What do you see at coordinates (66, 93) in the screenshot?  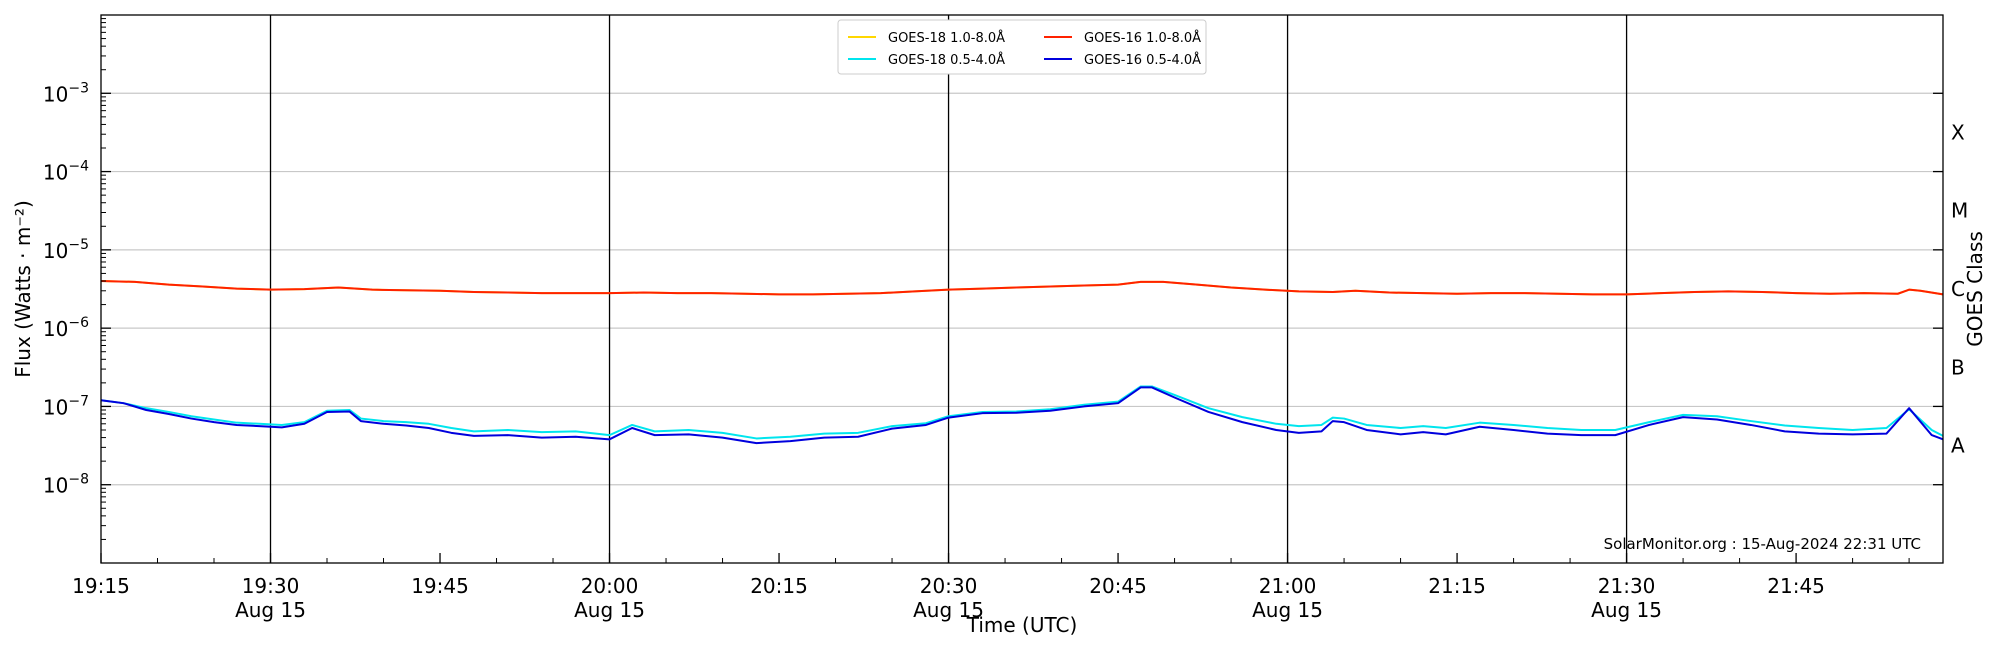 I see `y-tick-label: 10⁻³` at bounding box center [66, 93].